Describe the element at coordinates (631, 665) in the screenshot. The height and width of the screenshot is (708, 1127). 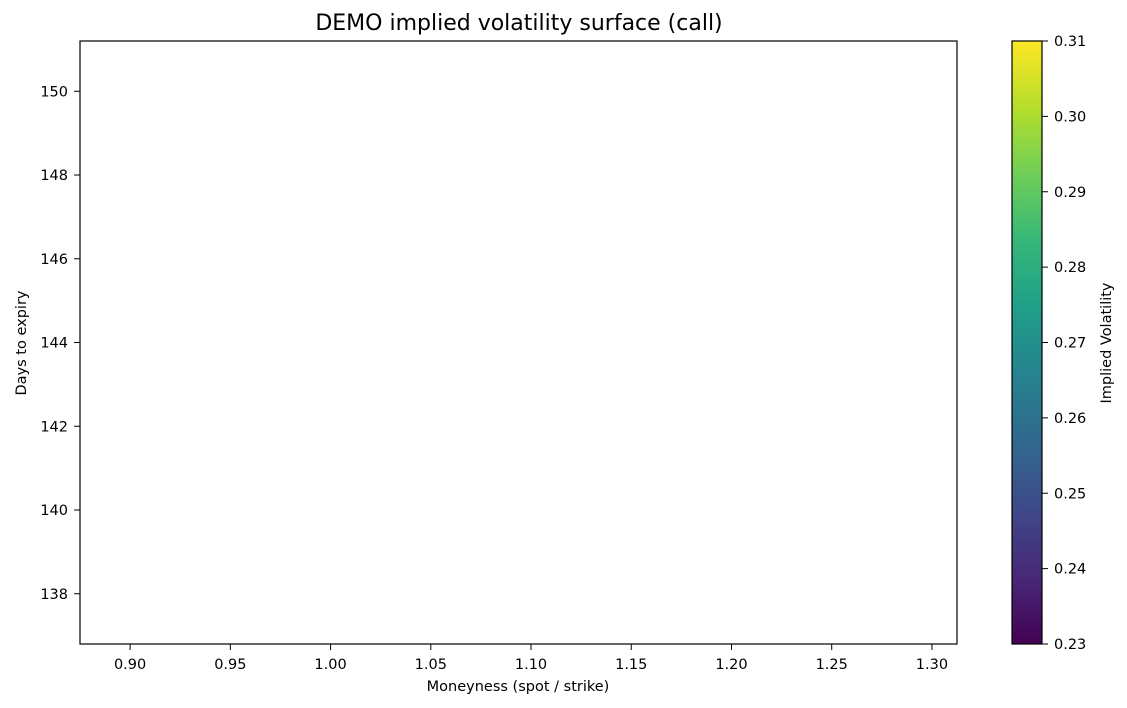
I see `x-tick-label: 1.15` at that location.